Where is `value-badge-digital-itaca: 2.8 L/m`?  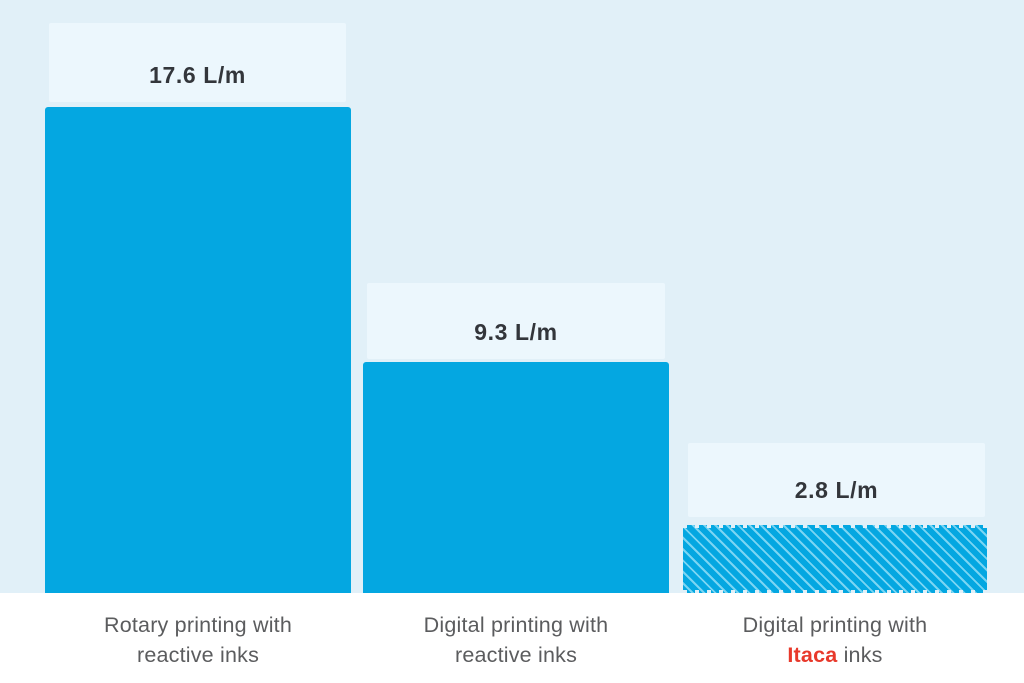
value-badge-digital-itaca: 2.8 L/m is located at coordinates (836, 480).